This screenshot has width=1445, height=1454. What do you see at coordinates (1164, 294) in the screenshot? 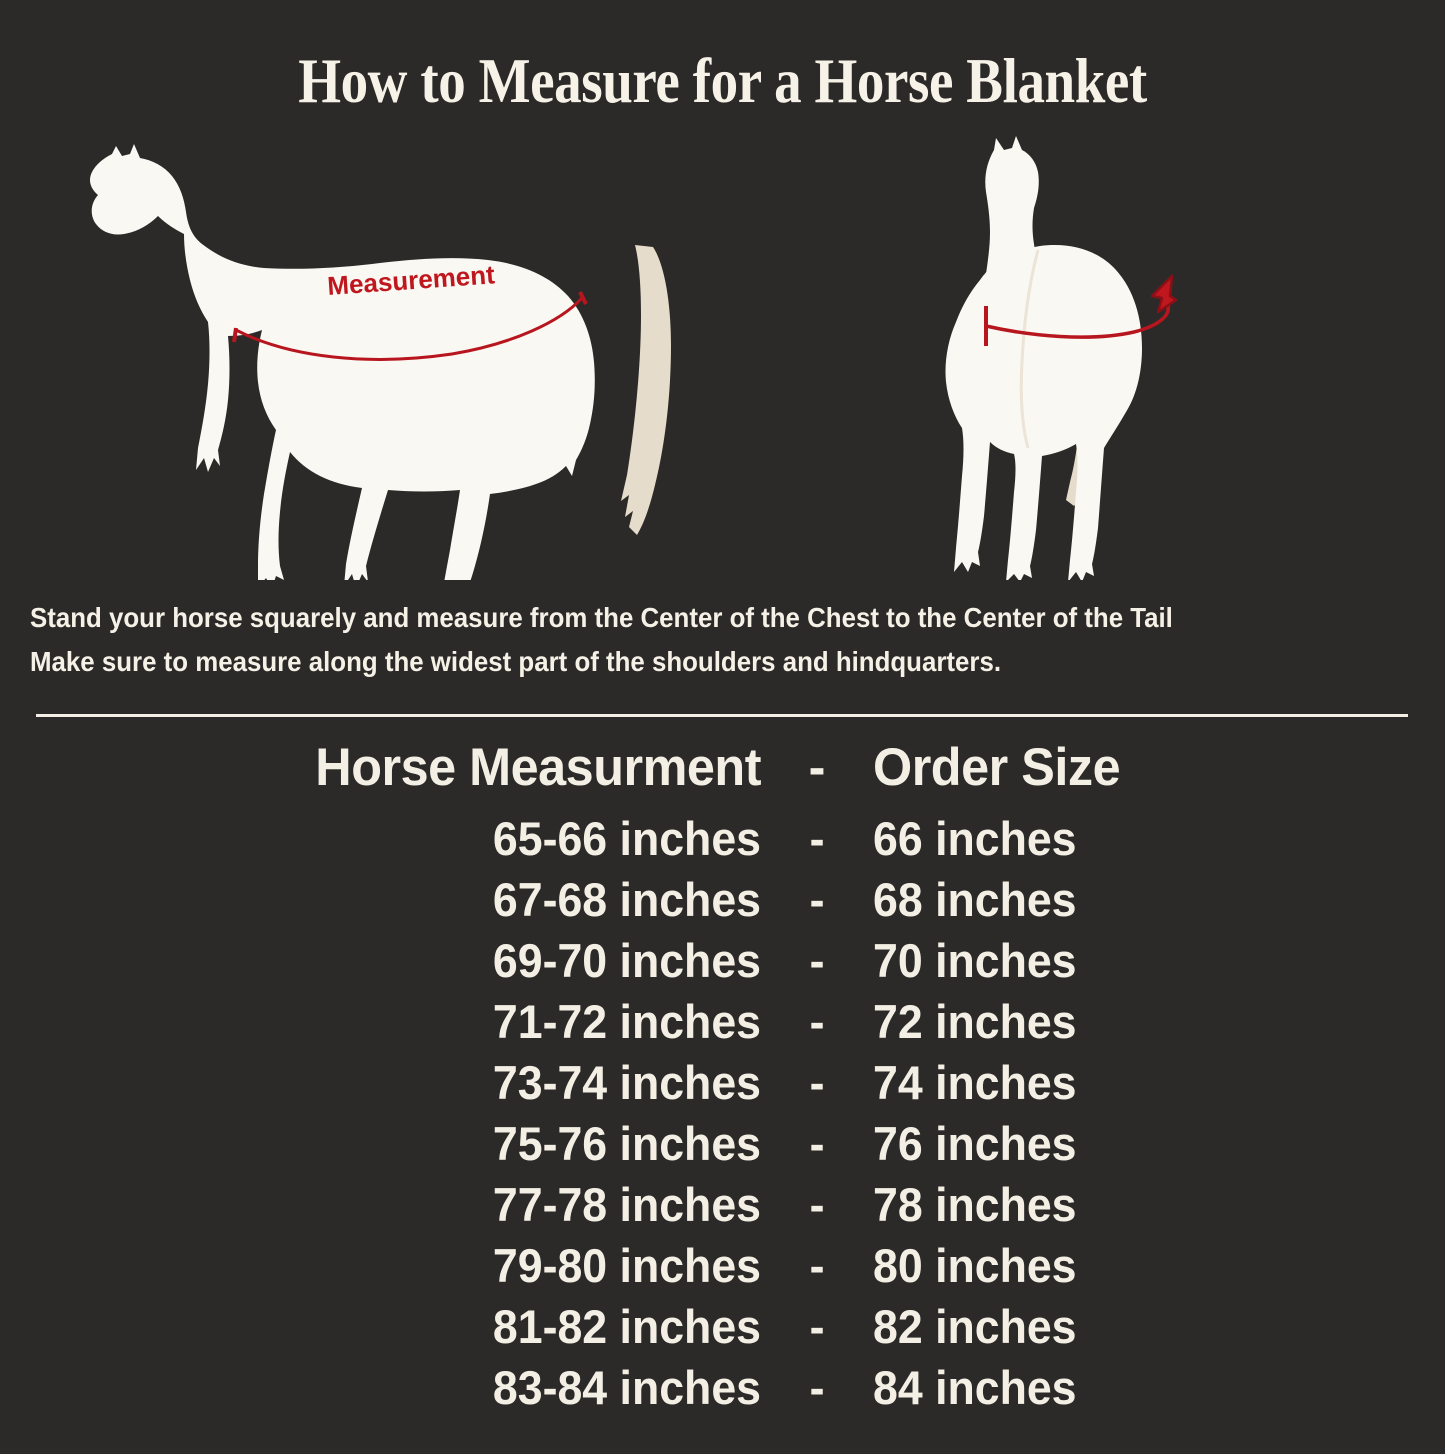
I see `rear-measure-arrowhead` at bounding box center [1164, 294].